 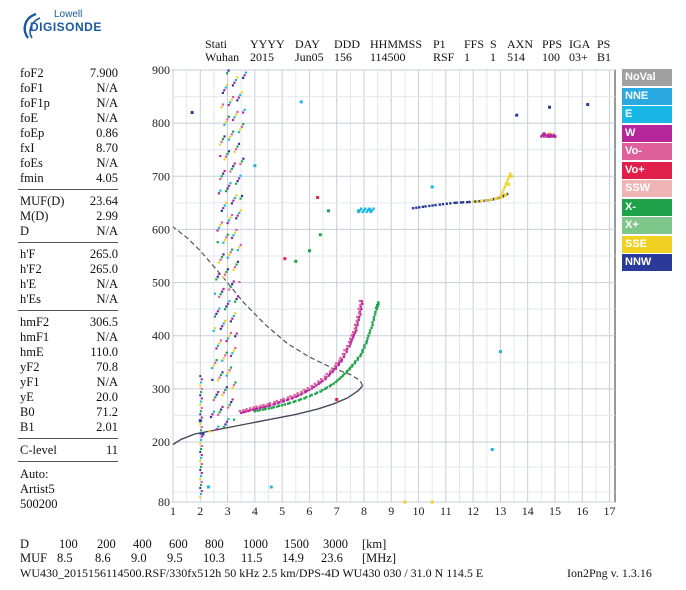 I want to click on marker-vo-dot, so click(x=285, y=259).